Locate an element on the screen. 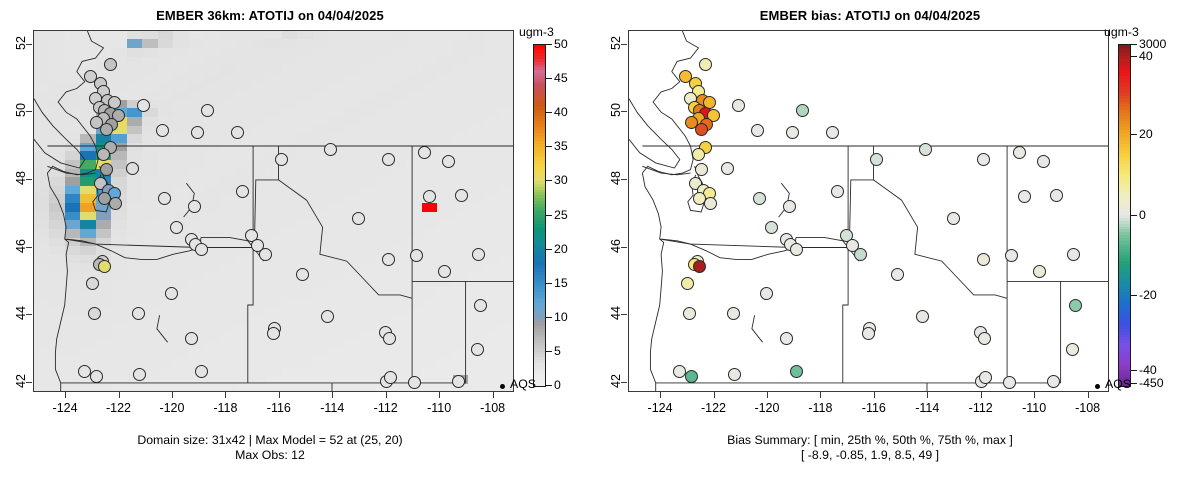  x-axis-label: -118 is located at coordinates (225, 408).